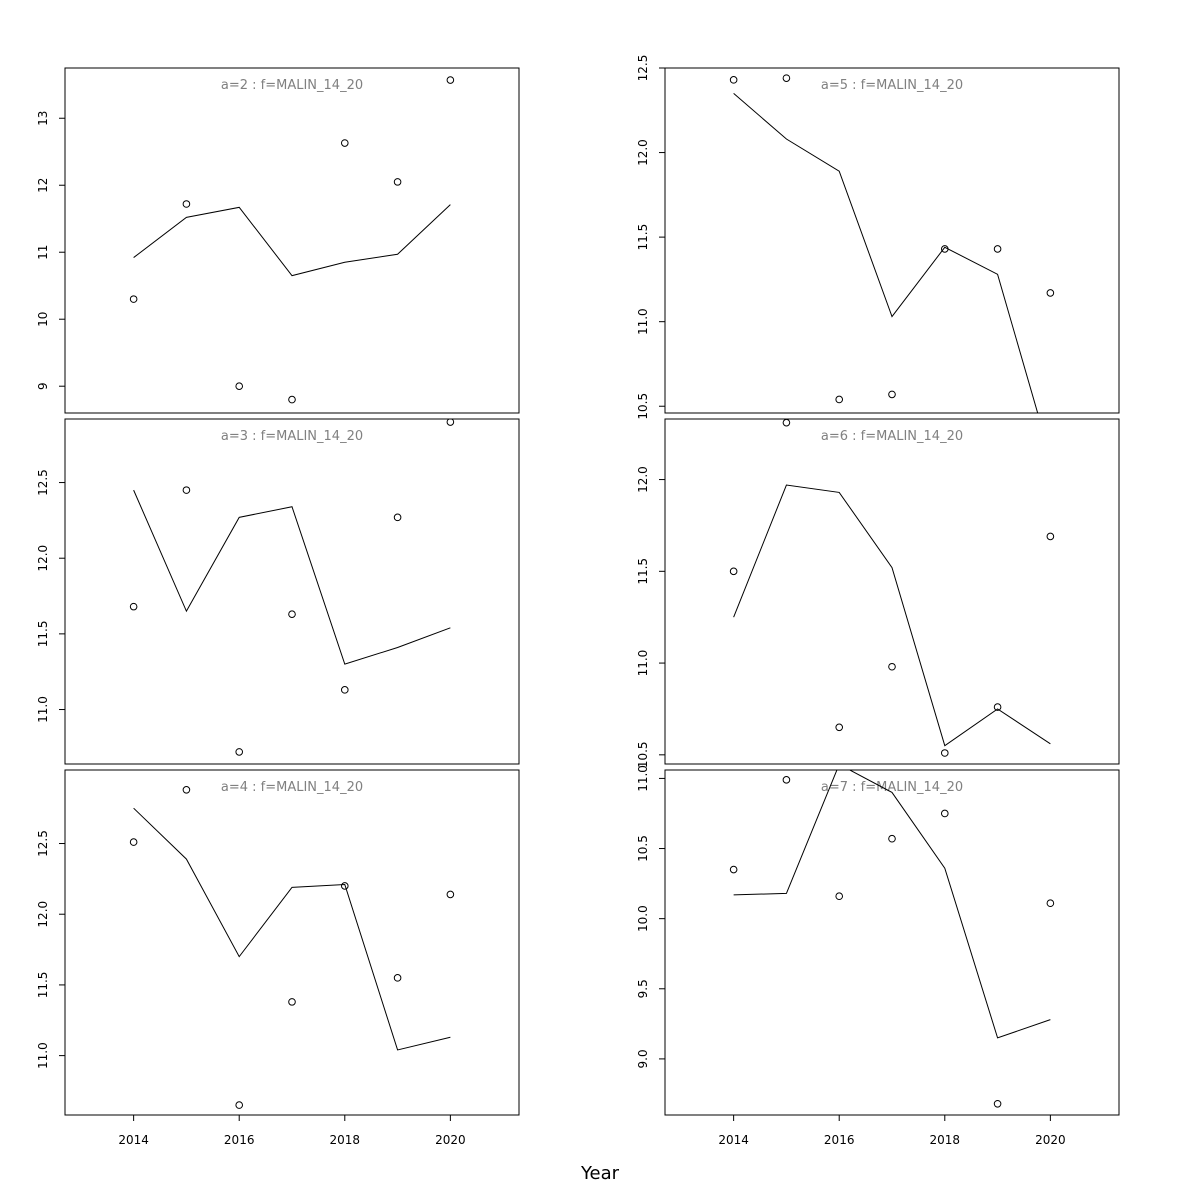  What do you see at coordinates (892, 787) in the screenshot?
I see `panel-title: a=7 : f=MALIN_14_20` at bounding box center [892, 787].